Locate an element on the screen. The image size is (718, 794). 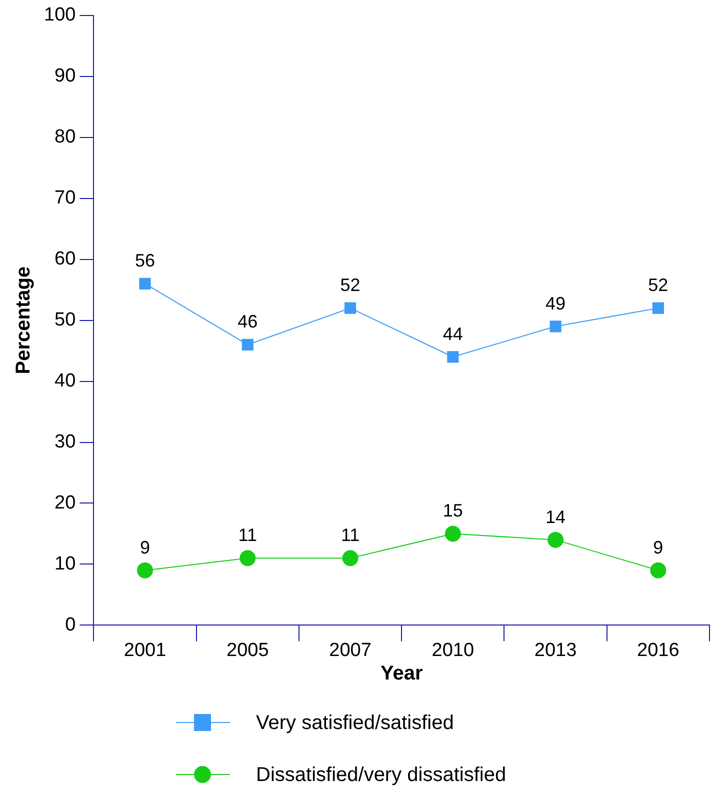
y-tick-label: 0 is located at coordinates (70, 625).